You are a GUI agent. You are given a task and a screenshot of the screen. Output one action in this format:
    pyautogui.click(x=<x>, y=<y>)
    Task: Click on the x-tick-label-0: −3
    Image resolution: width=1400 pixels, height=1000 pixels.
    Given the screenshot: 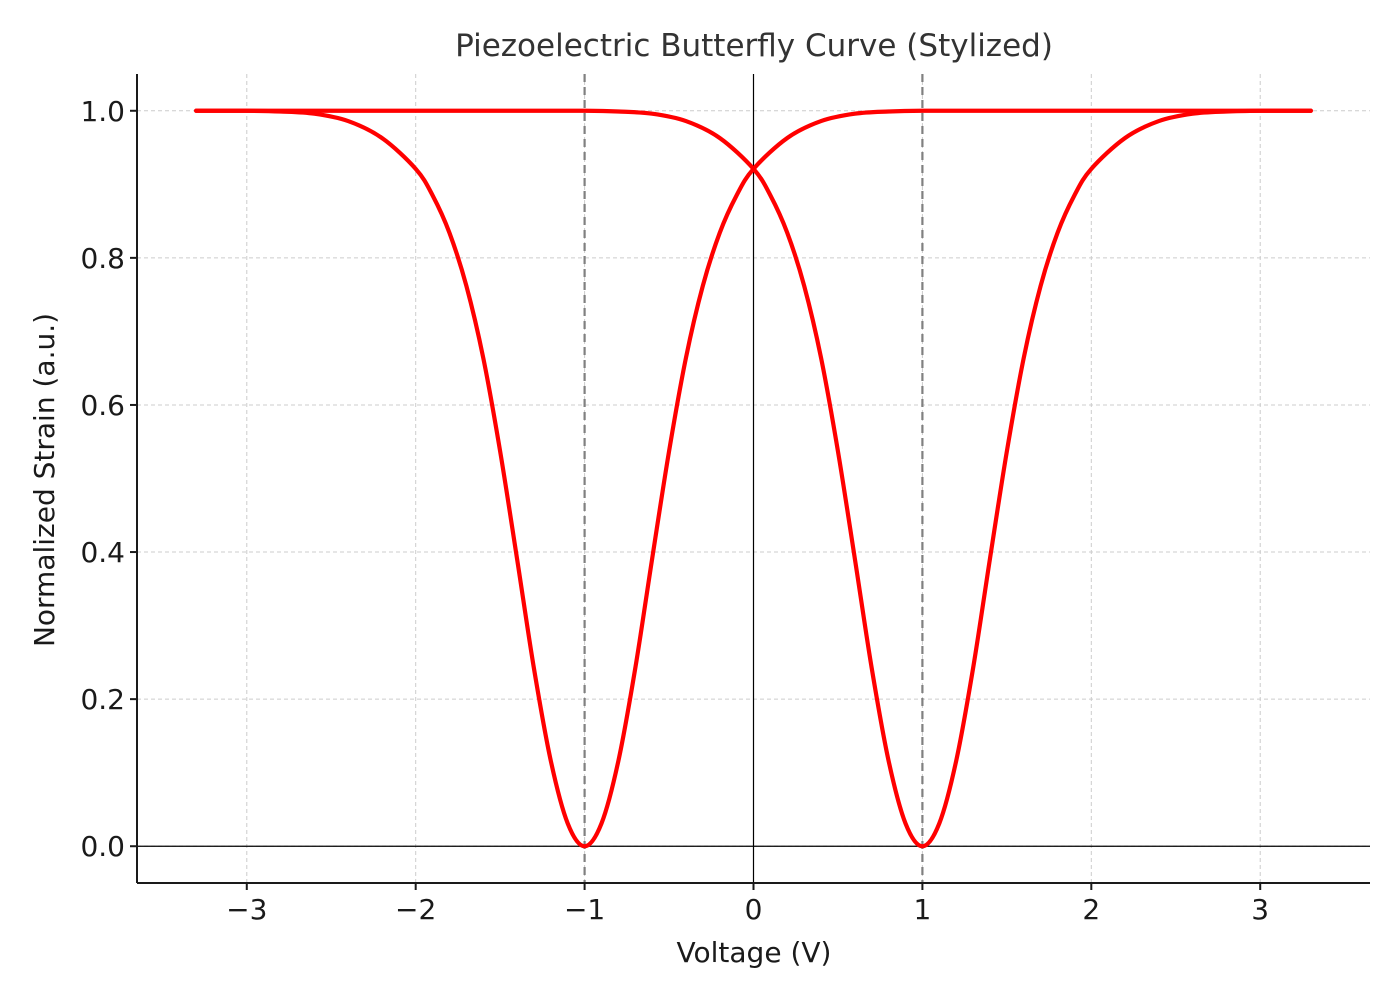 What is the action you would take?
    pyautogui.click(x=246, y=909)
    